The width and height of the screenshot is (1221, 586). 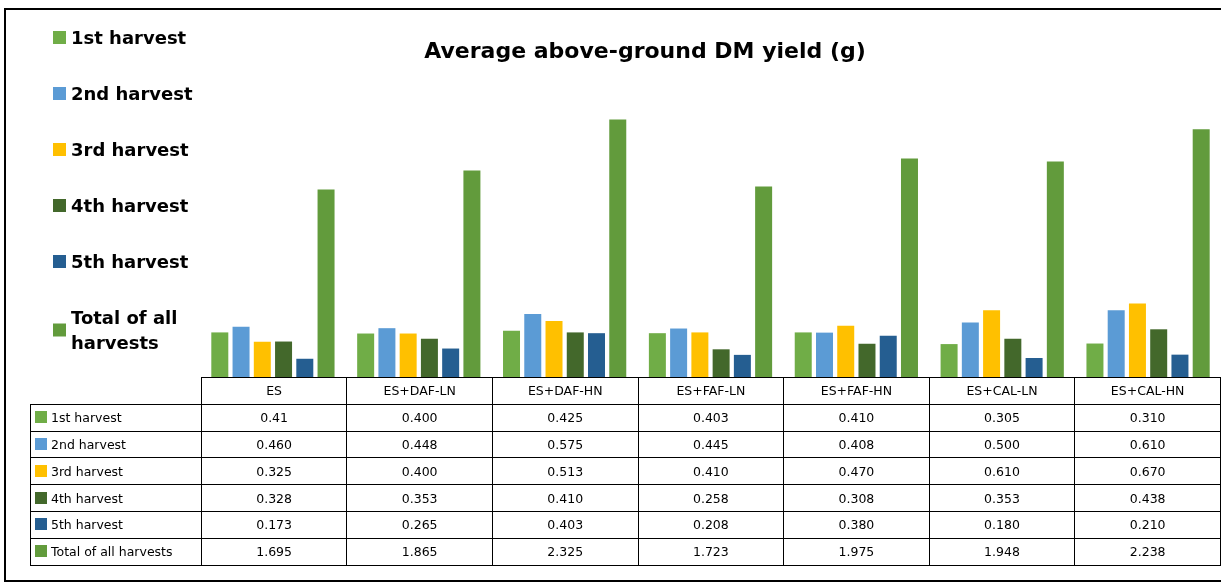 I want to click on x-tick-label: ES+FAF-HN, so click(x=856, y=391).